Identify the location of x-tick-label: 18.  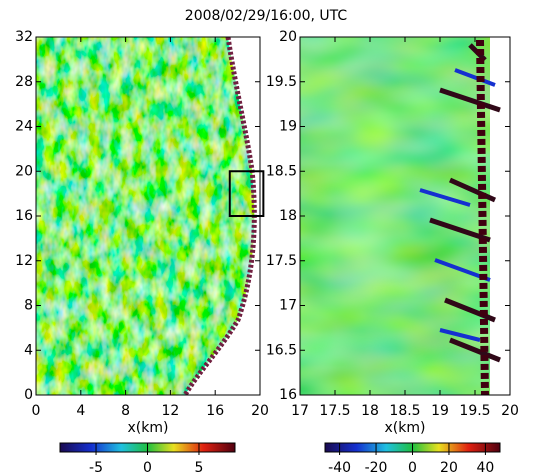
(370, 411).